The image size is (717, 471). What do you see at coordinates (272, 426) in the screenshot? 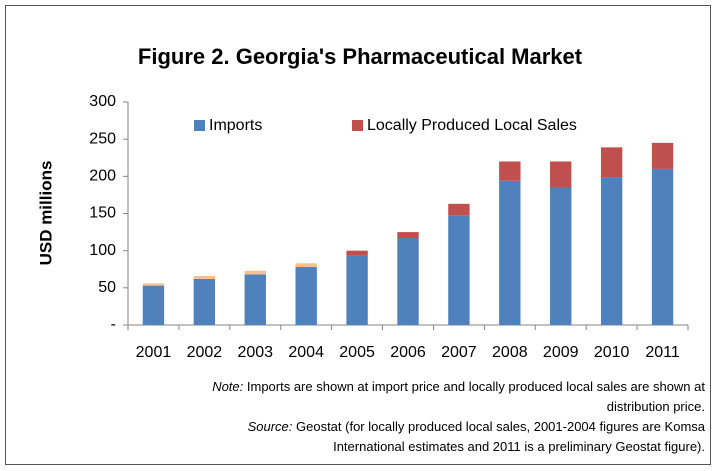
I see `note-label: Source:` at bounding box center [272, 426].